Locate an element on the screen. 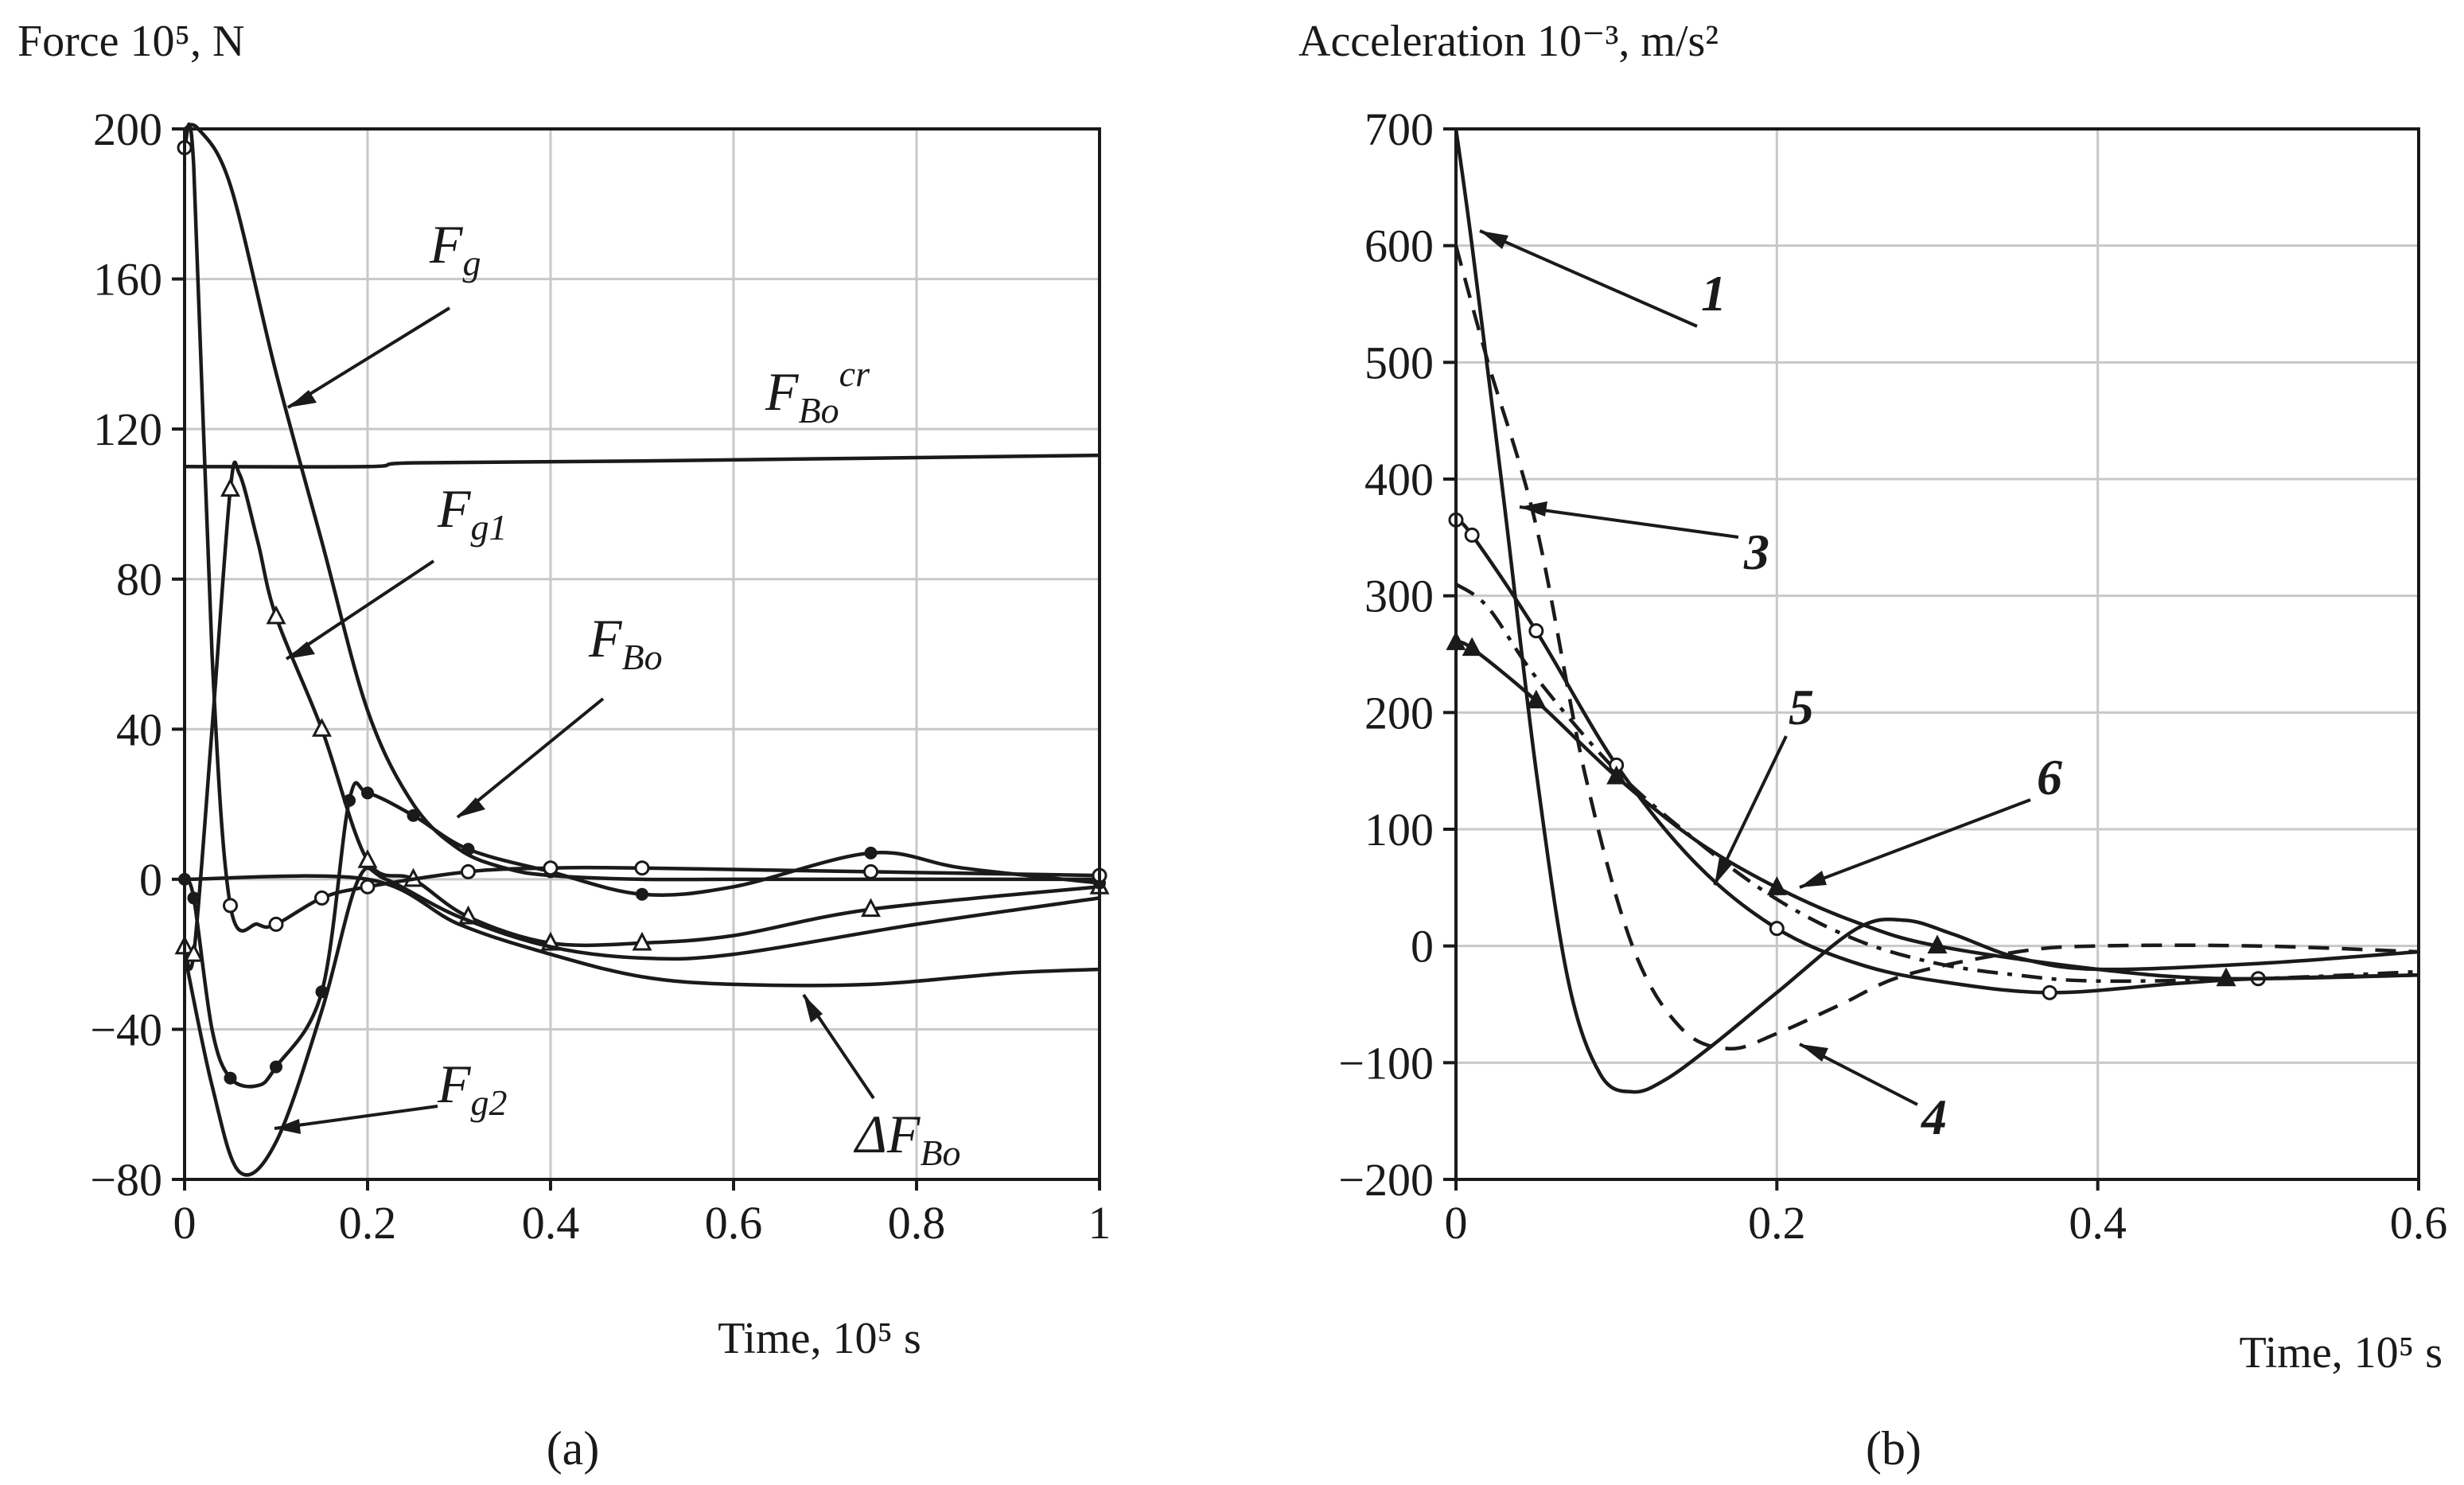 The image size is (2464, 1485). panel-b-ytick-label: 300 is located at coordinates (1399, 597).